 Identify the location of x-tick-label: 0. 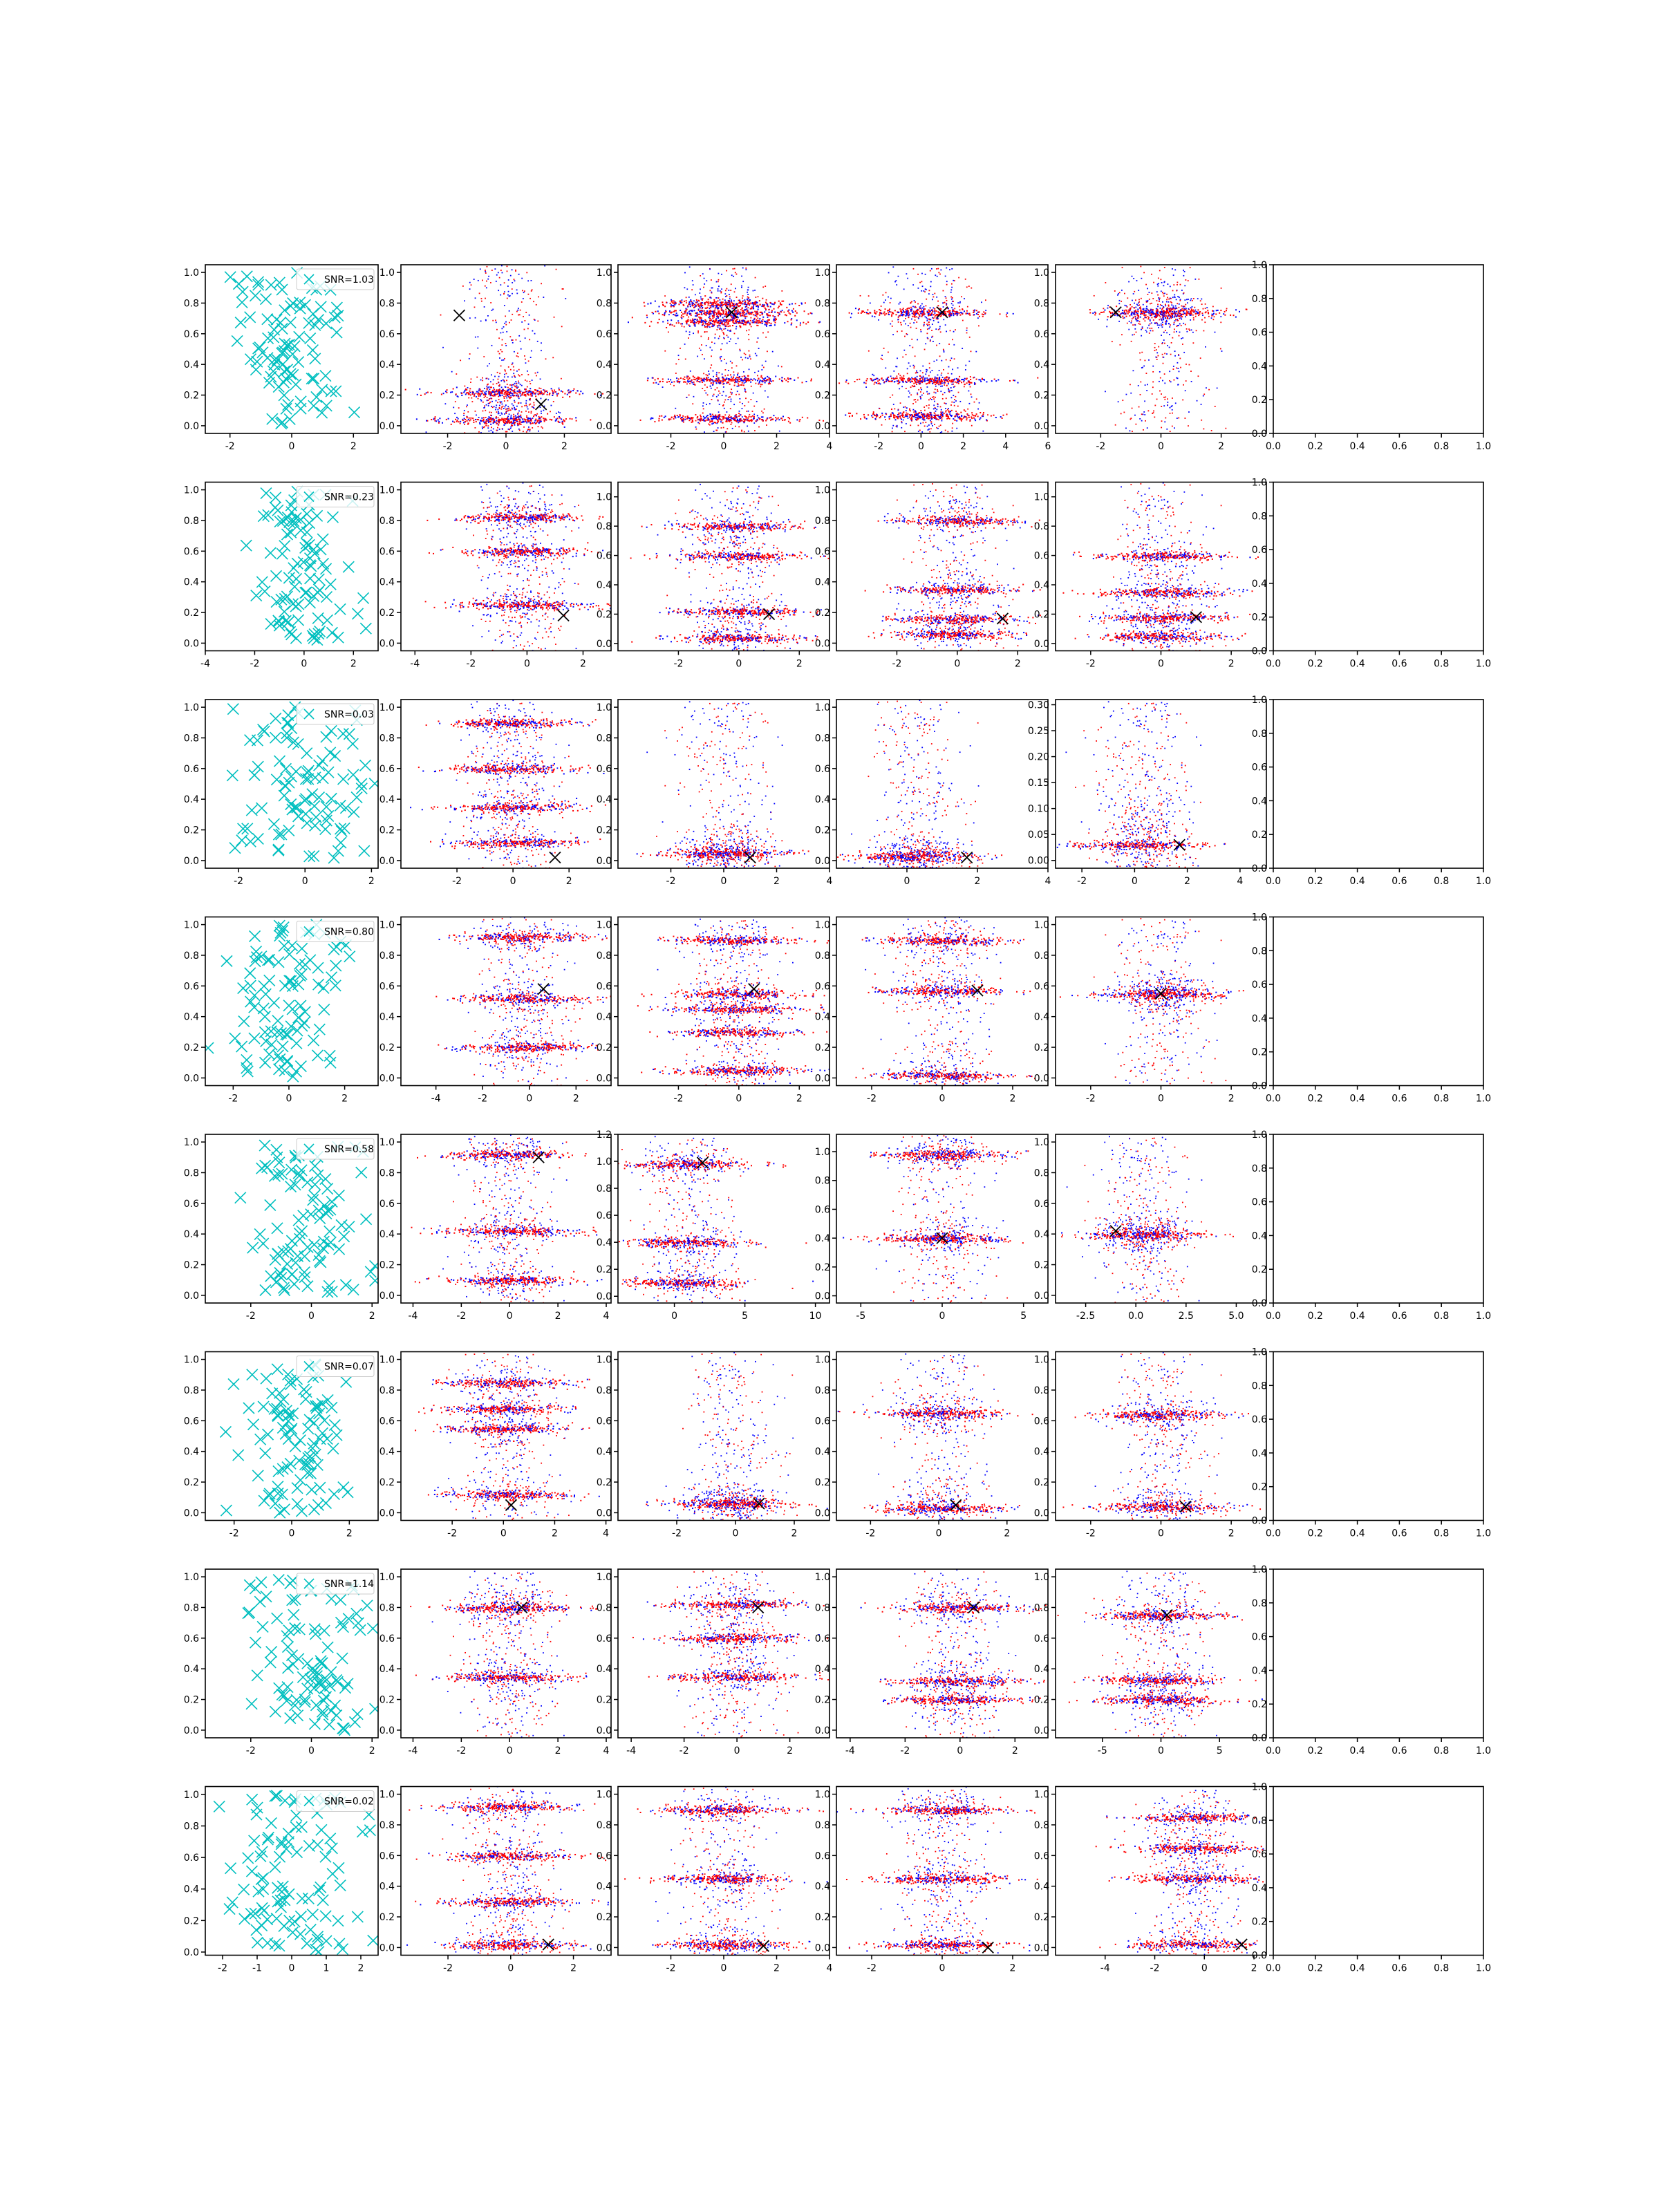
(724, 446).